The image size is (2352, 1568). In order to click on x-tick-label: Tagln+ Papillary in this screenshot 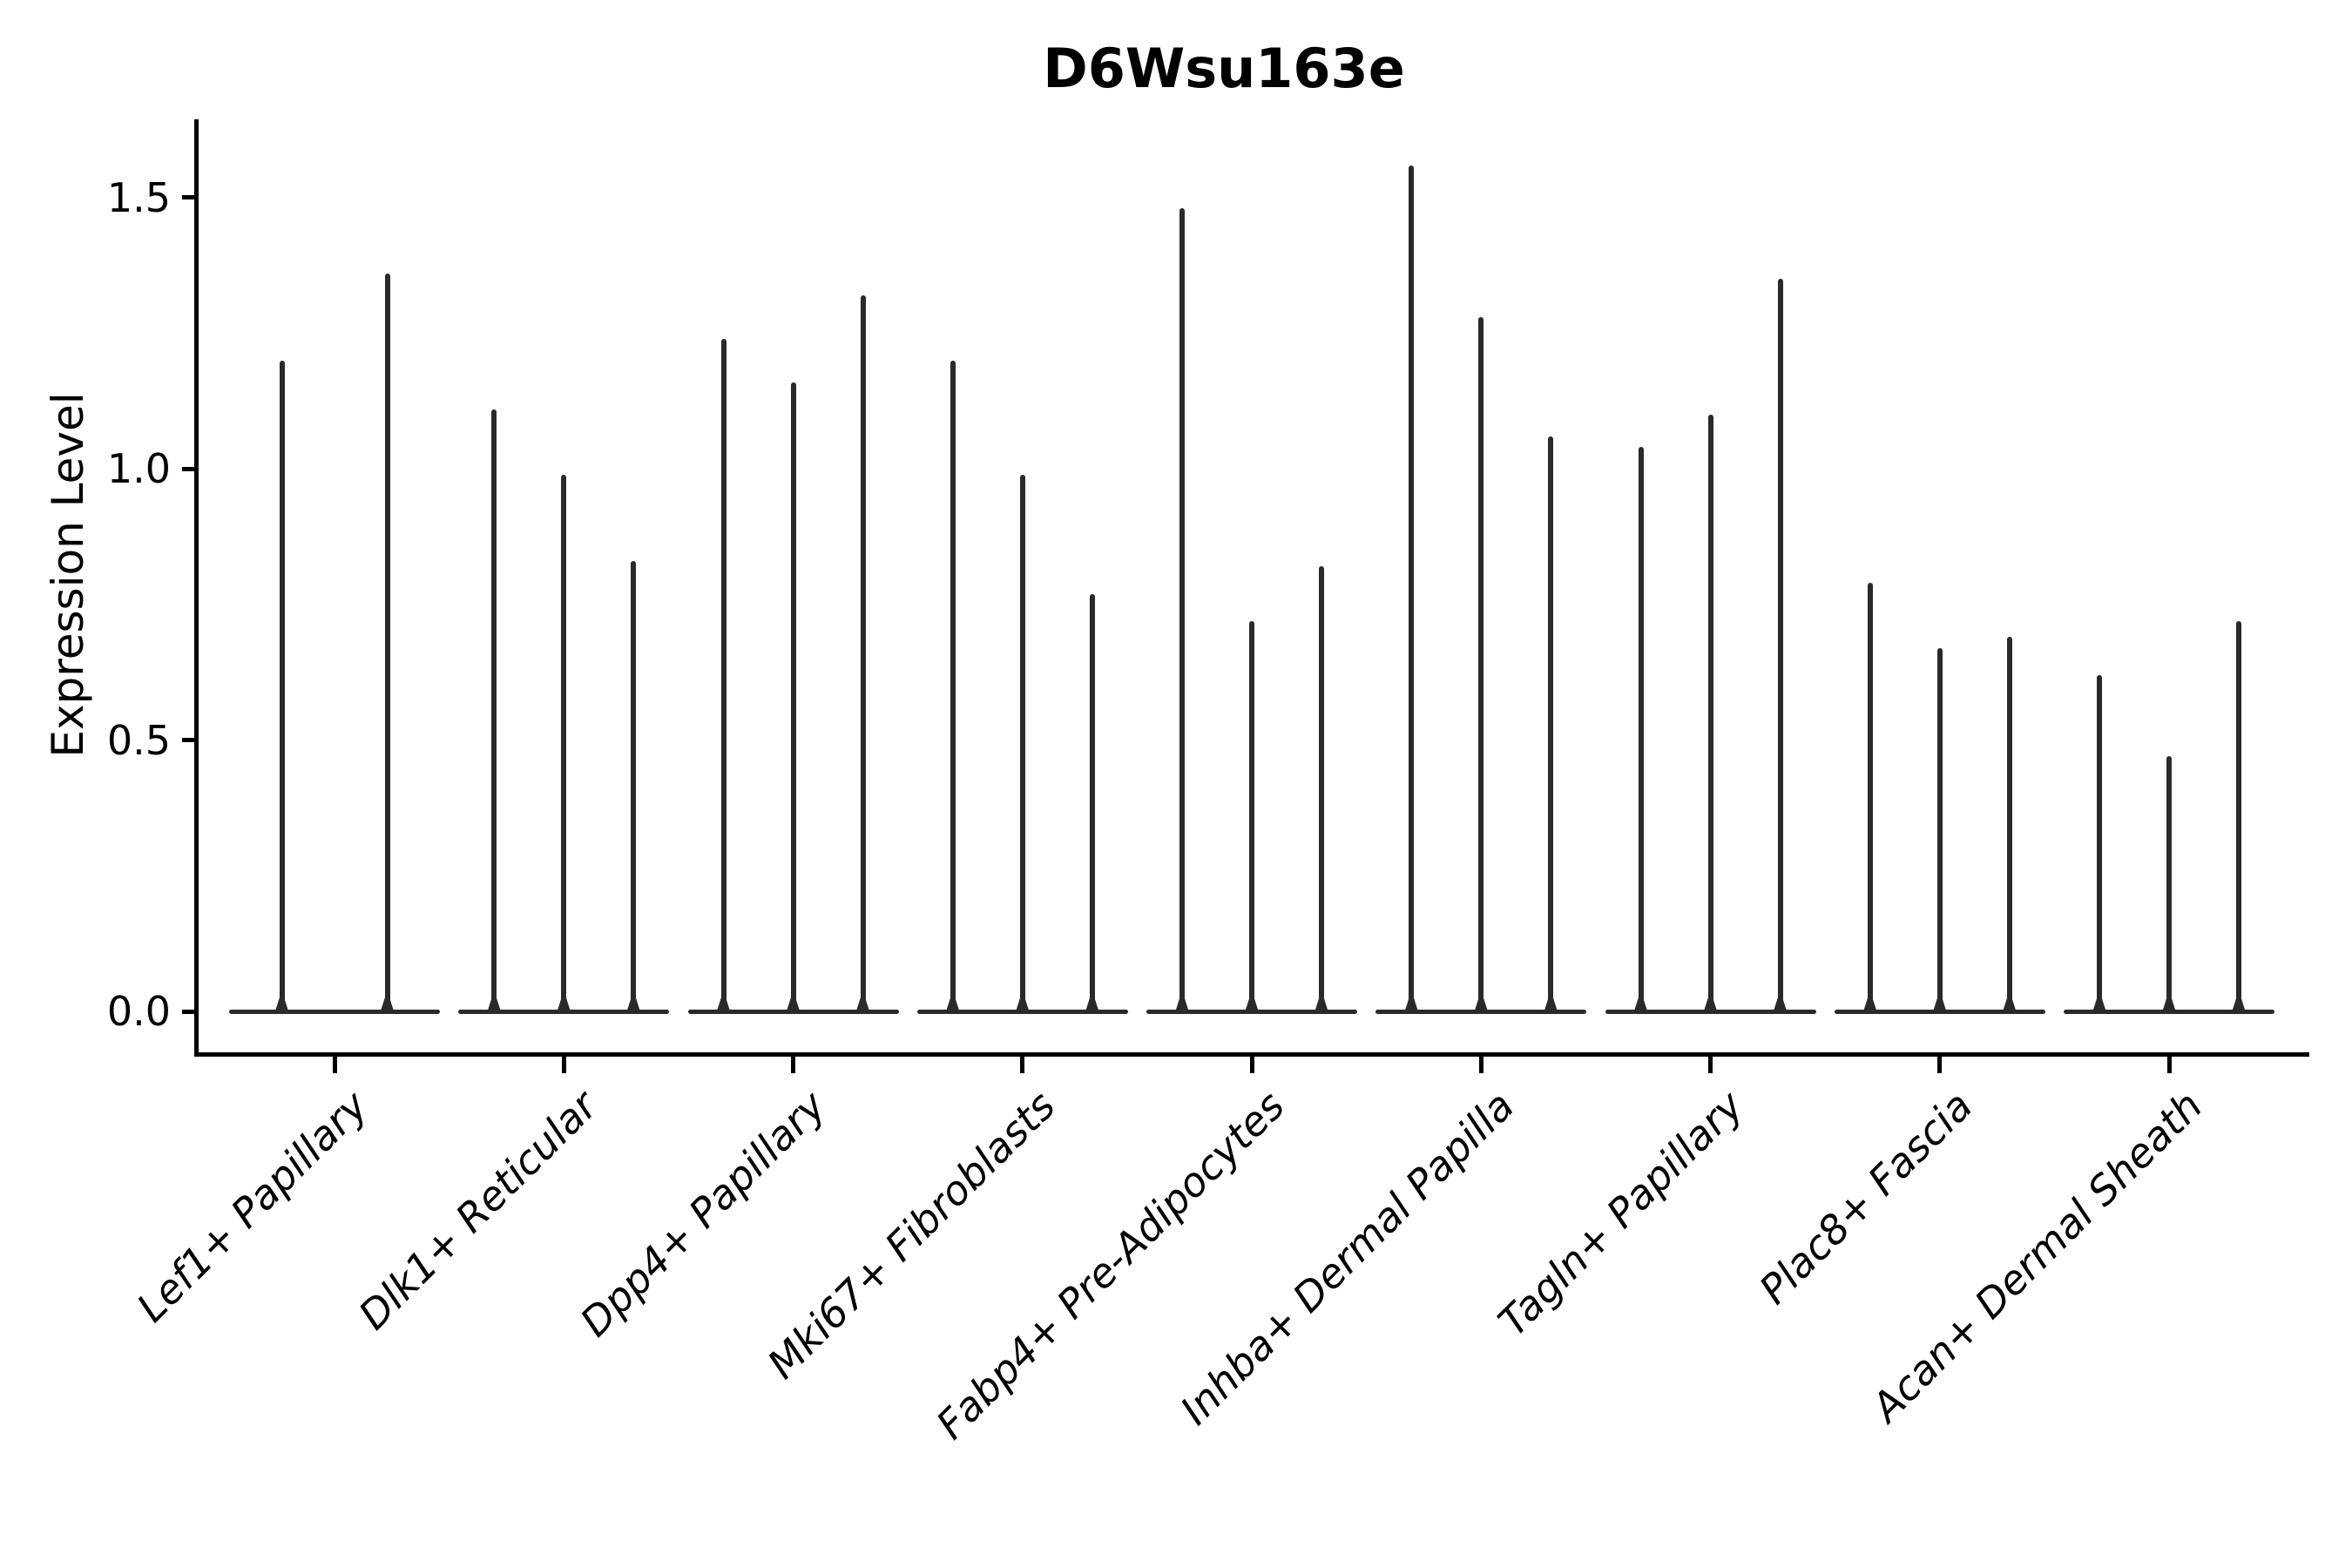, I will do `click(1621, 1214)`.